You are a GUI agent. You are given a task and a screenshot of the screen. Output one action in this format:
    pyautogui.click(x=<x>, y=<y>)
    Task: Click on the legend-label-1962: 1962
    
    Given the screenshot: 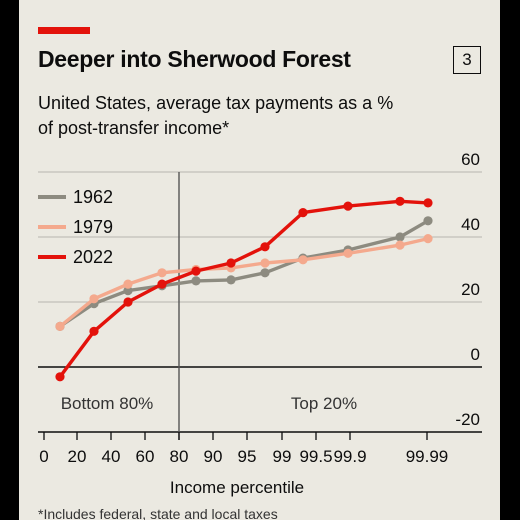 What is the action you would take?
    pyautogui.click(x=93, y=197)
    